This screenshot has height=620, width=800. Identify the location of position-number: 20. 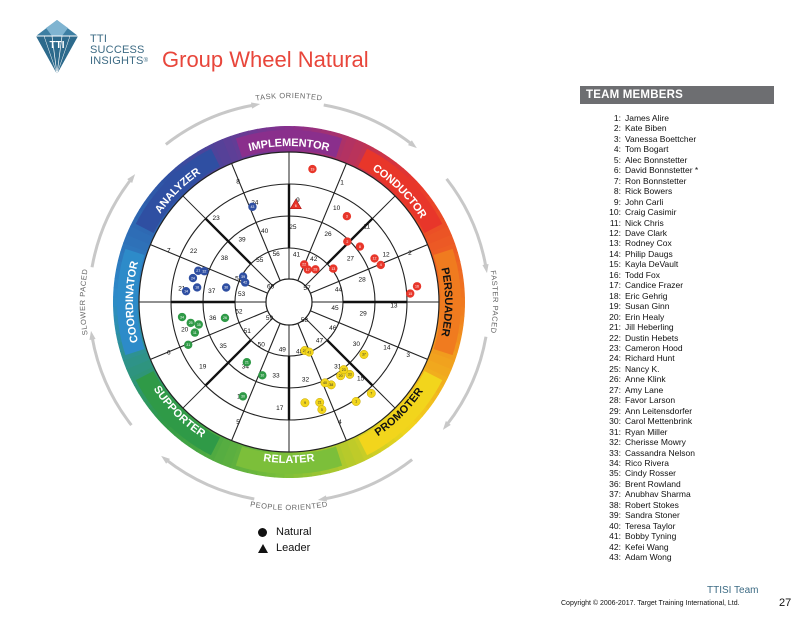
(185, 330).